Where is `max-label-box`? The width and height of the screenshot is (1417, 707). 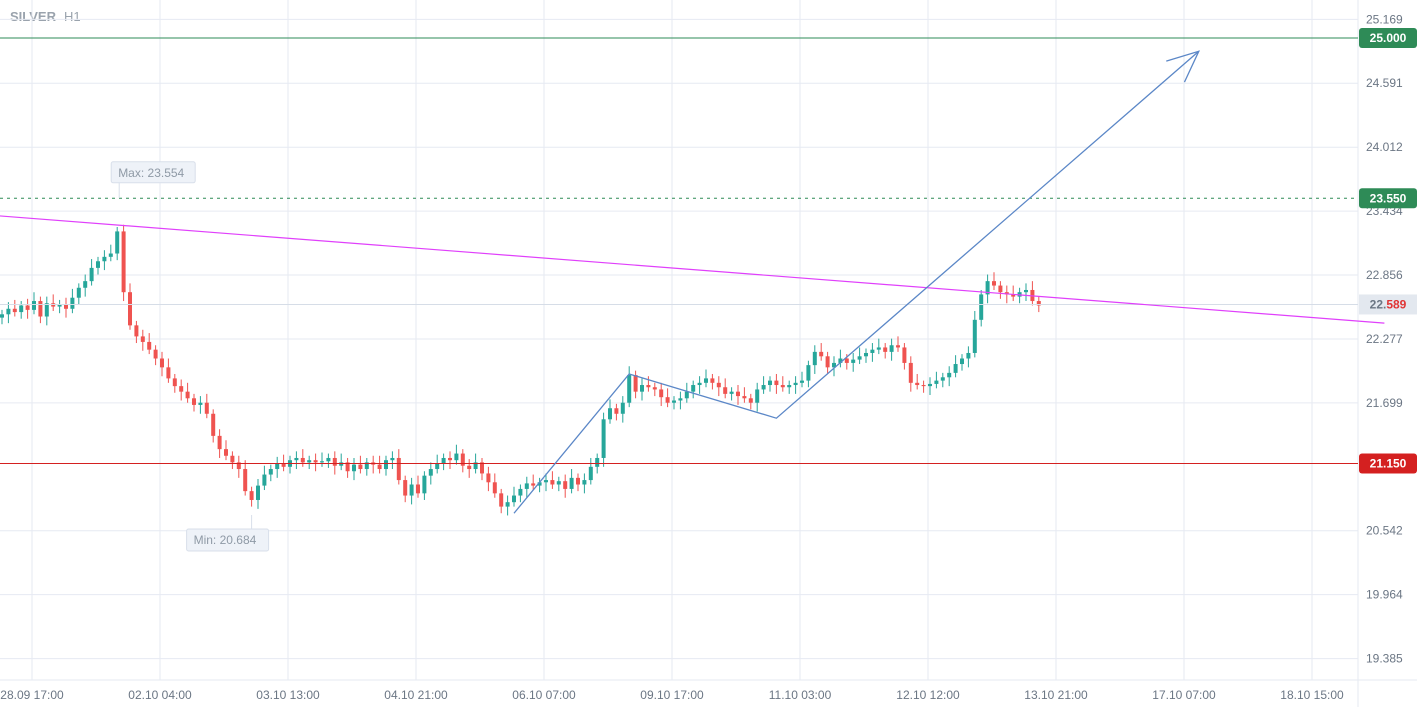 max-label-box is located at coordinates (153, 172).